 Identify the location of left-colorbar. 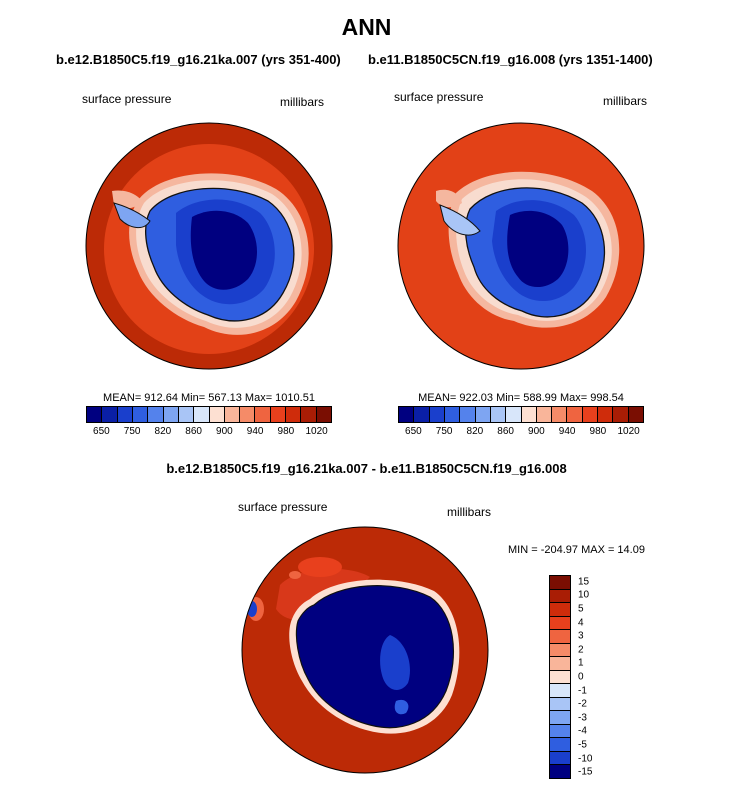
(209, 414).